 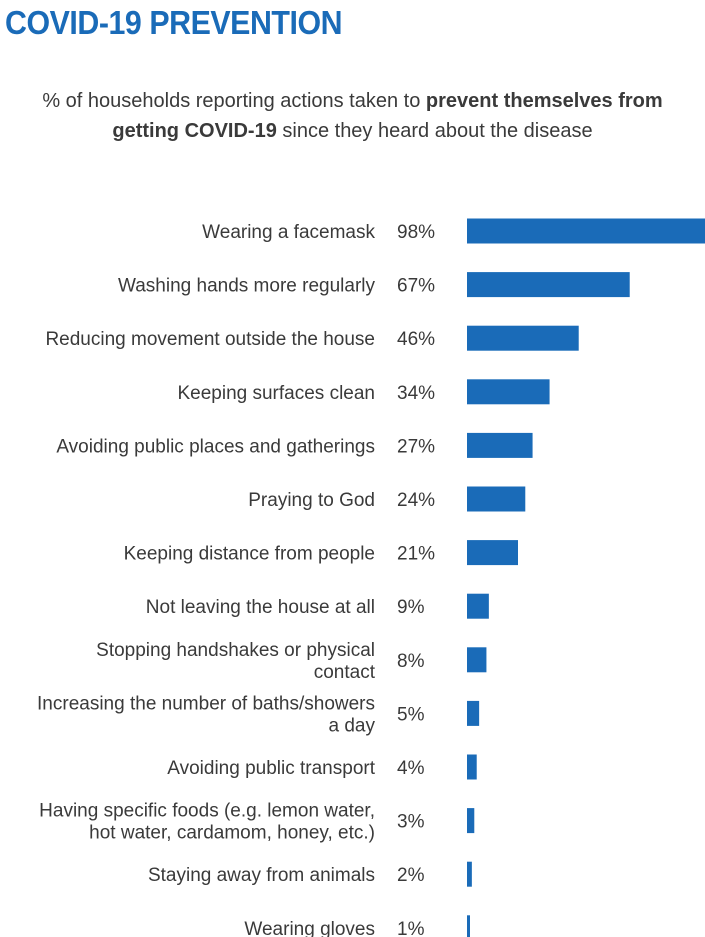 I want to click on category-label: Wearing gloves, so click(x=309, y=928).